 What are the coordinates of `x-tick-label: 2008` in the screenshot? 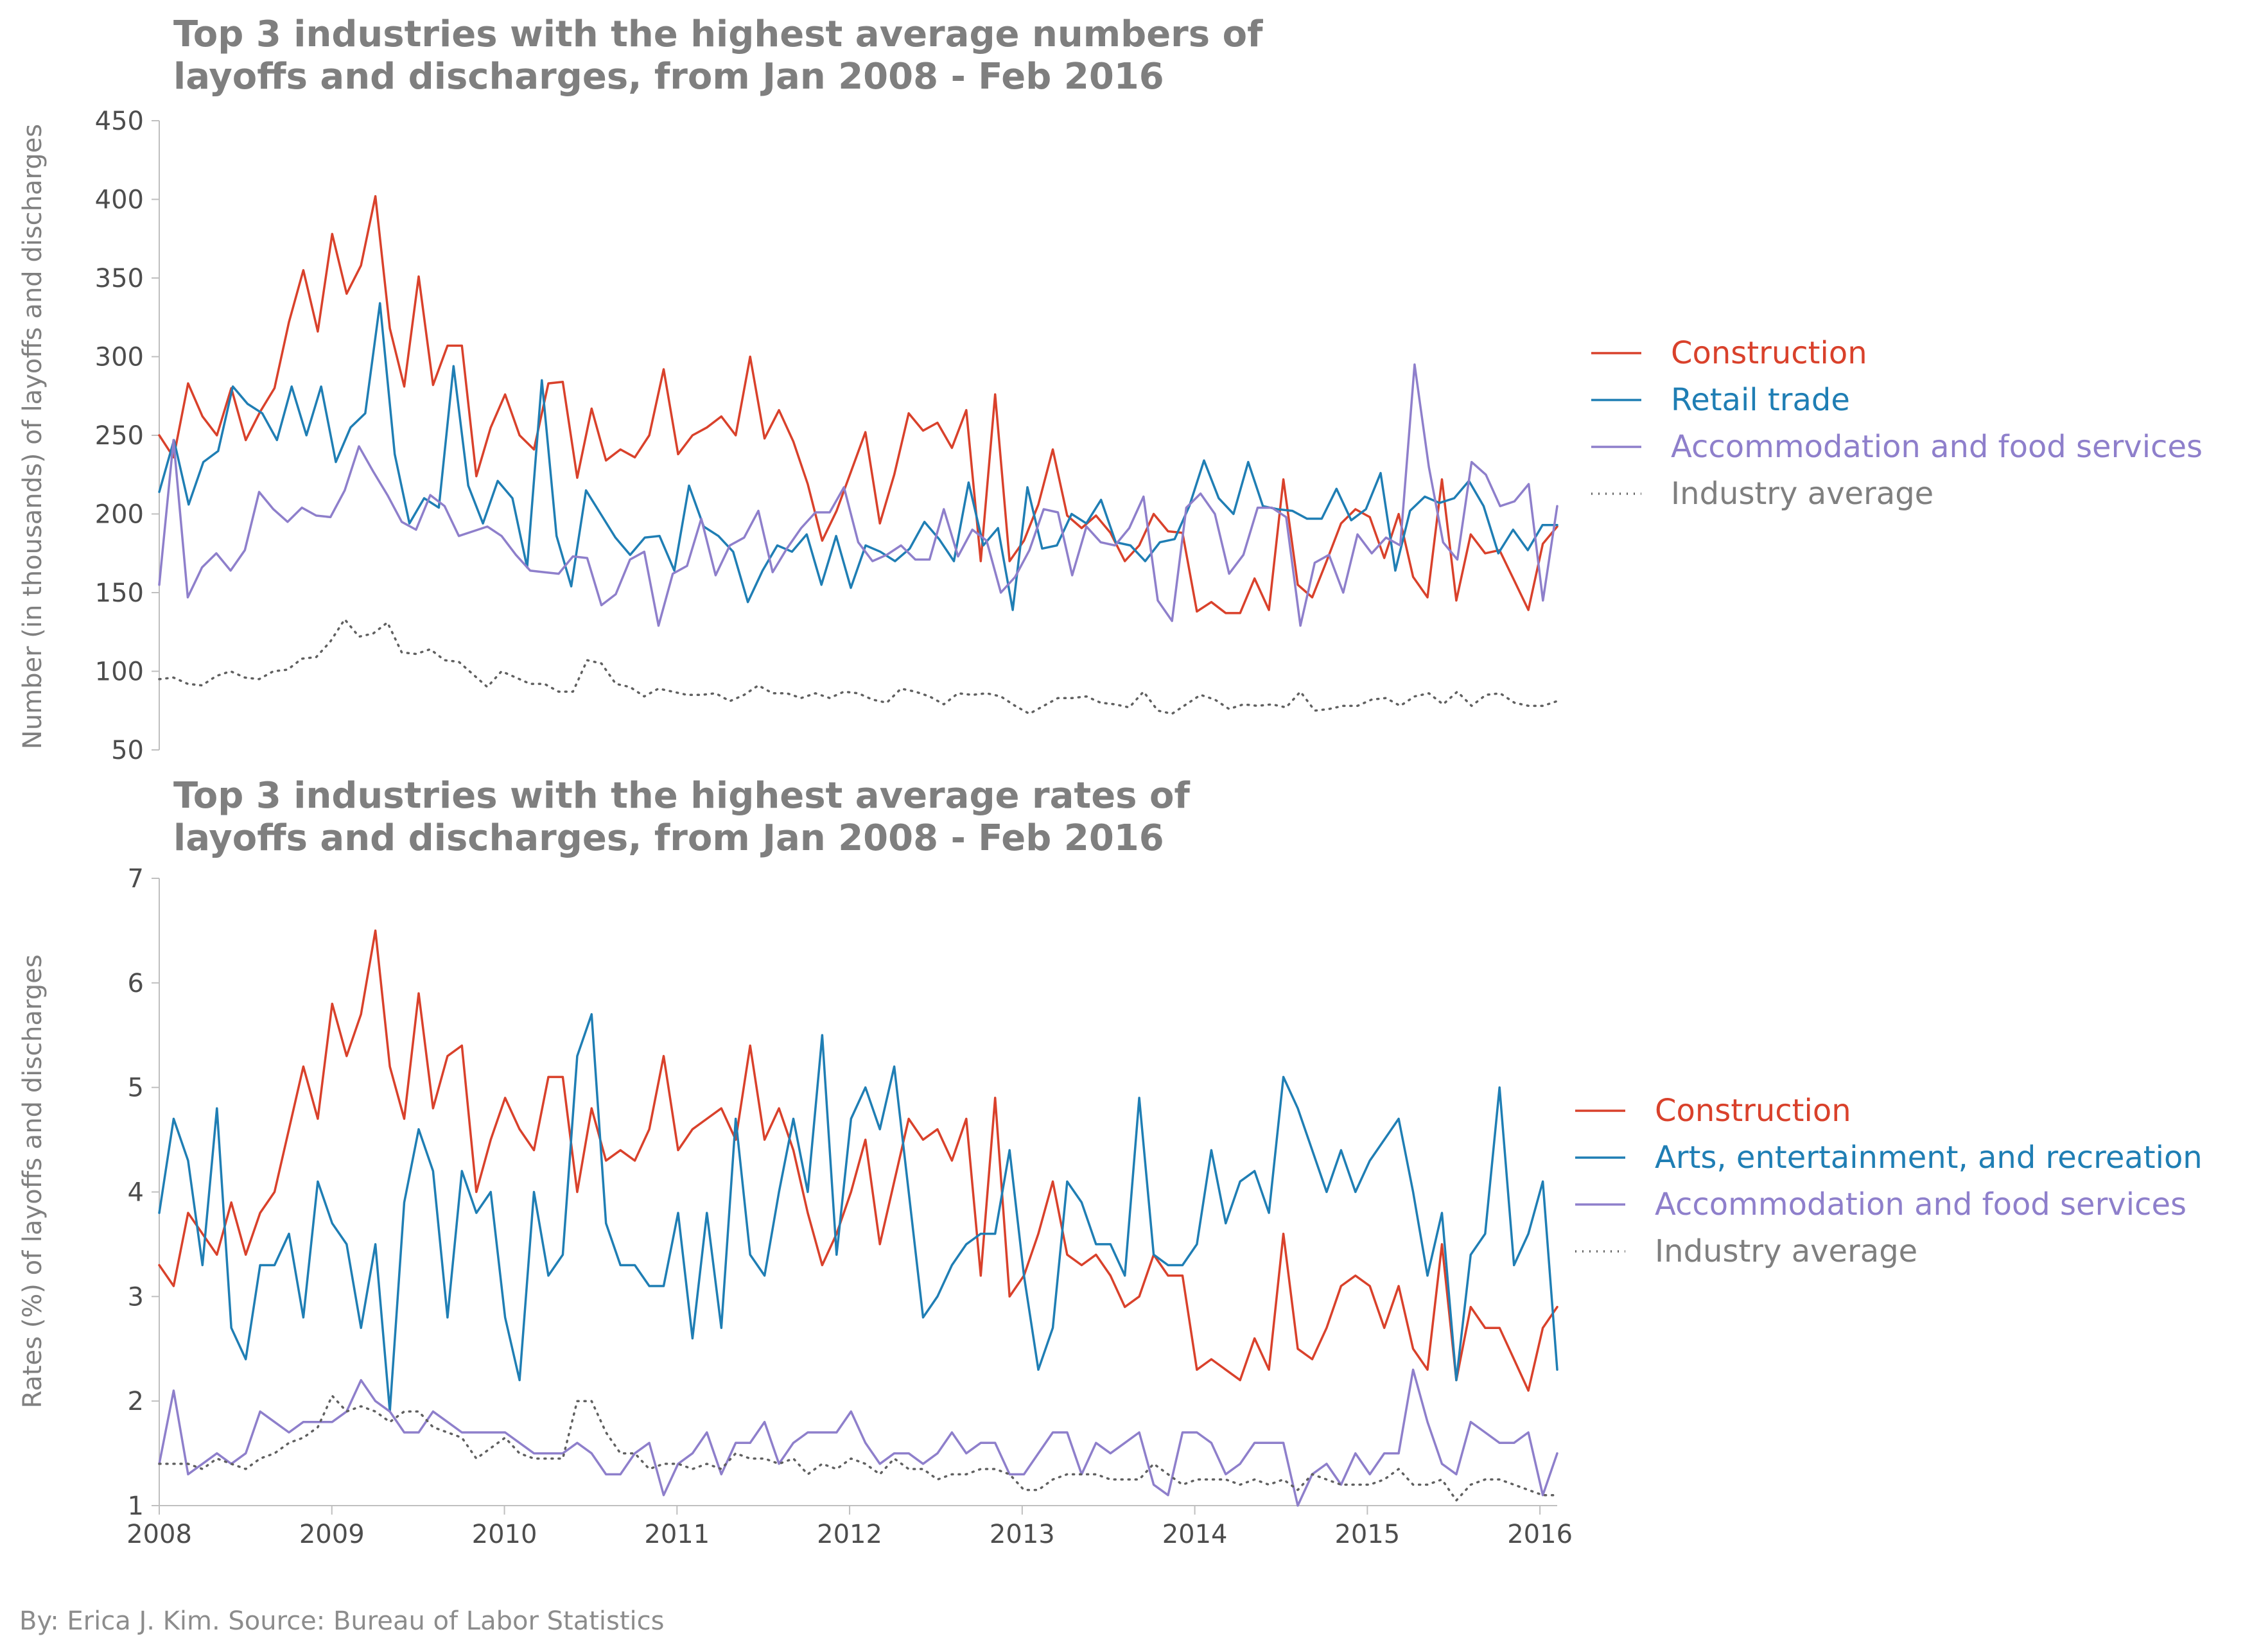 It's located at (159, 1535).